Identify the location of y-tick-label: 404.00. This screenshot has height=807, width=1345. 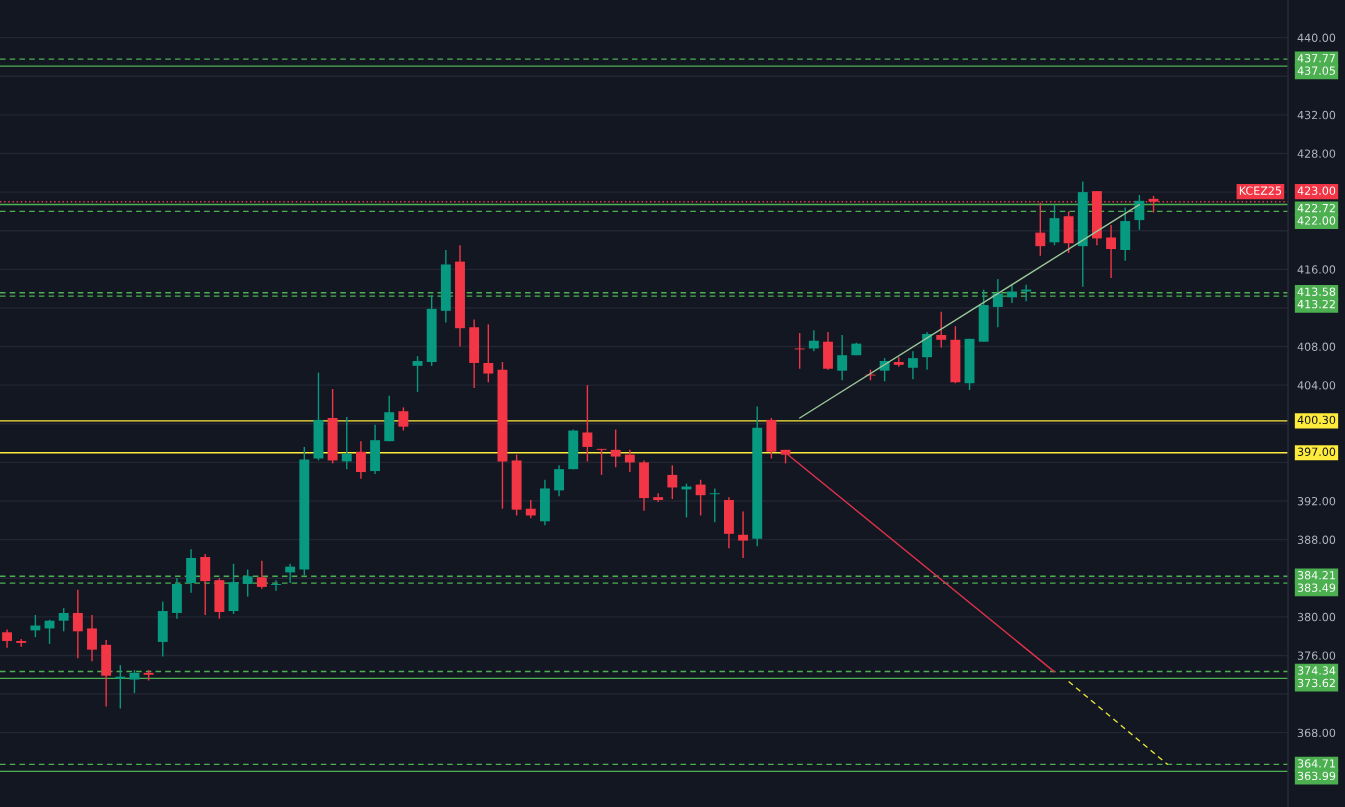
(1316, 385).